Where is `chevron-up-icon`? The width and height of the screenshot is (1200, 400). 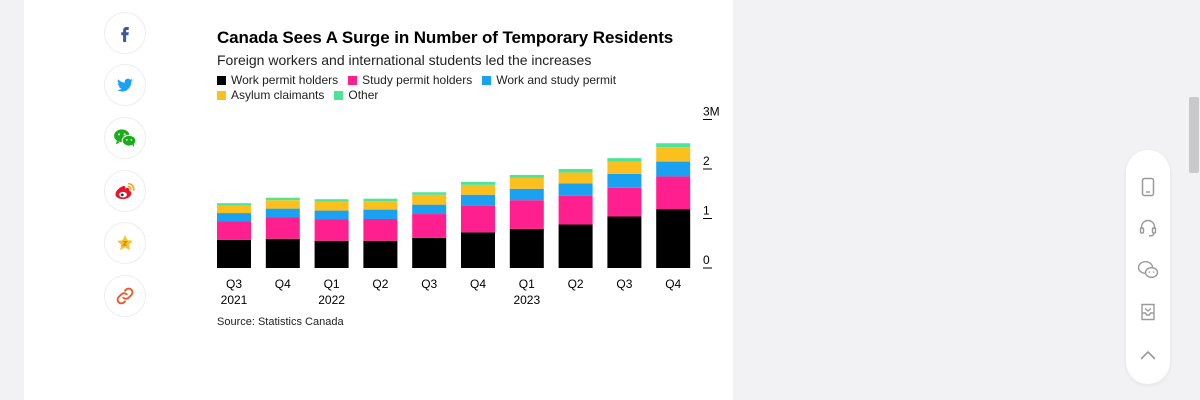
chevron-up-icon is located at coordinates (1148, 355).